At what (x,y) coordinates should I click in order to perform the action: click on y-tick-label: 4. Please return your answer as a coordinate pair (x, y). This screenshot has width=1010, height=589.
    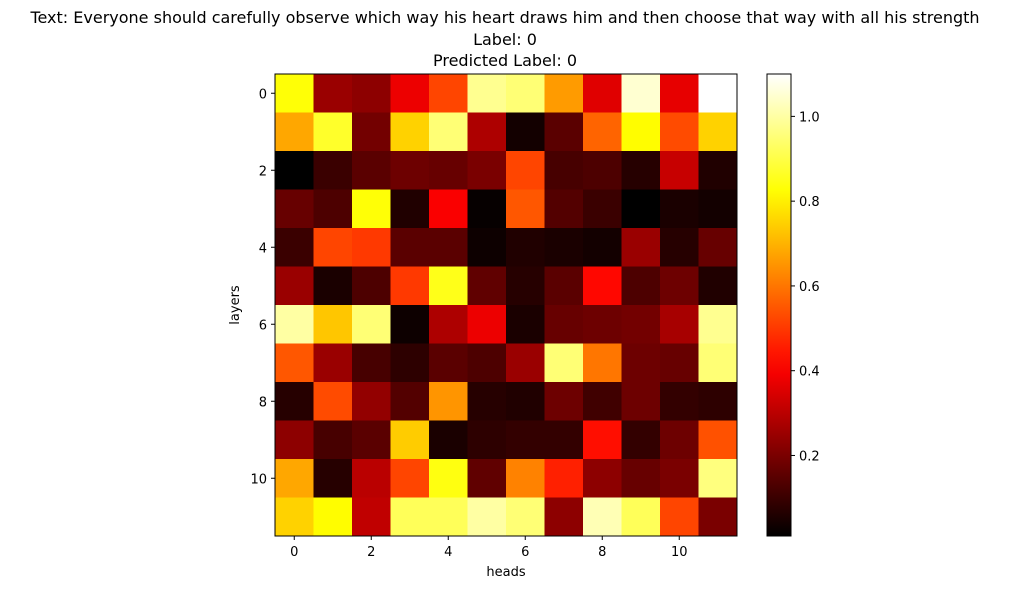
    Looking at the image, I should click on (263, 248).